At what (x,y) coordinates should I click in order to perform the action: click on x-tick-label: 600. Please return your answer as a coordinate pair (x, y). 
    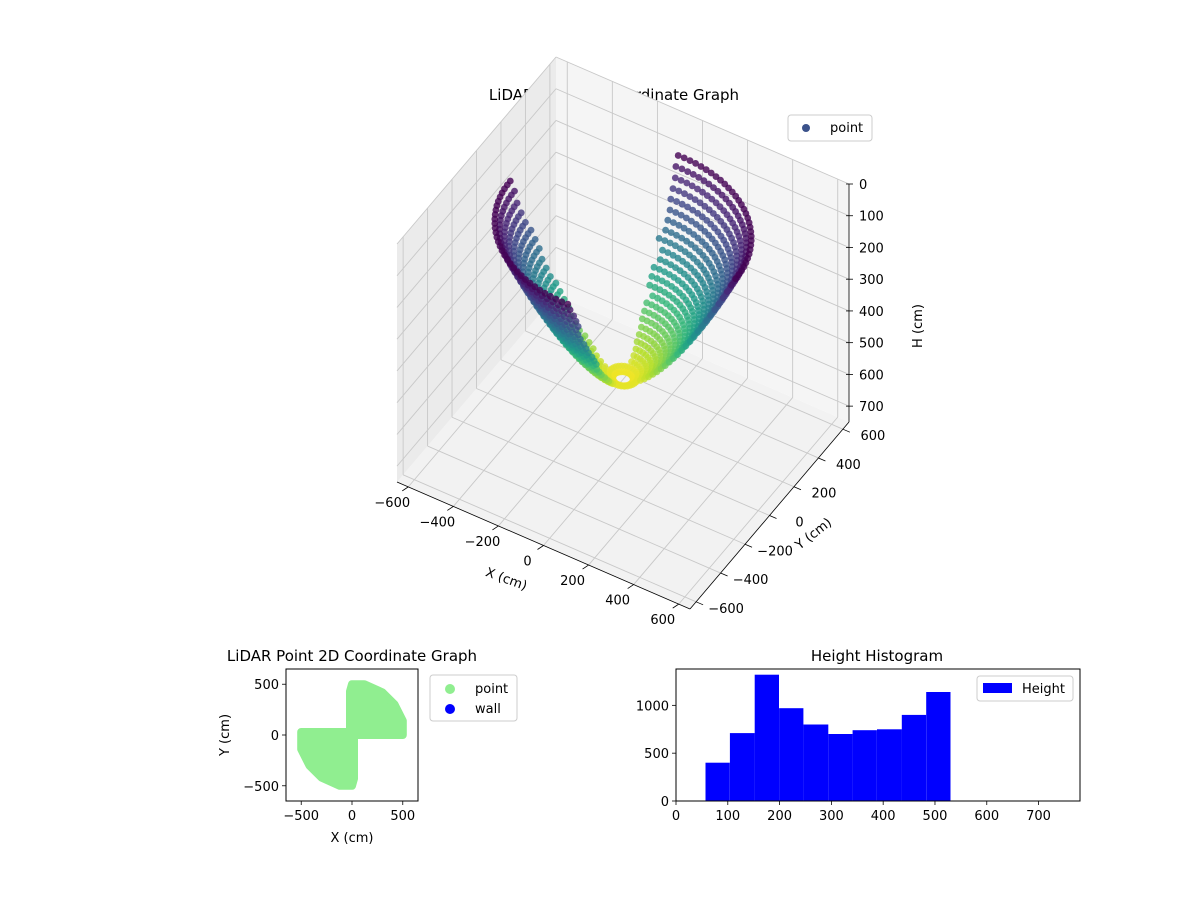
    Looking at the image, I should click on (986, 816).